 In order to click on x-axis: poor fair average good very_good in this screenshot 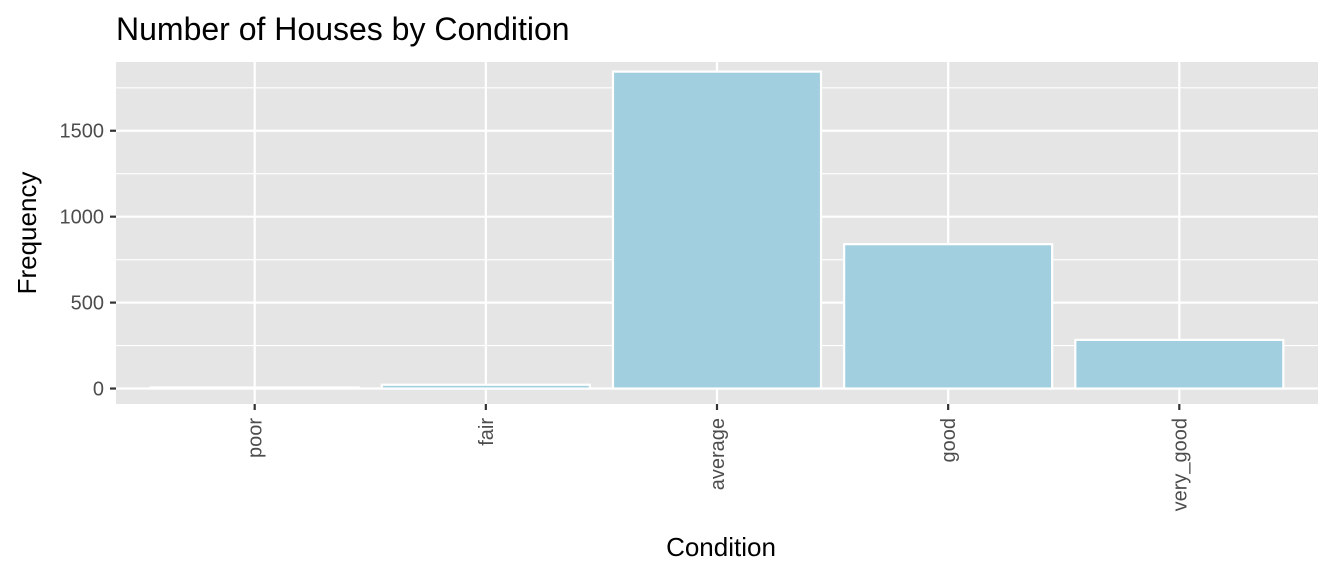, I will do `click(718, 457)`.